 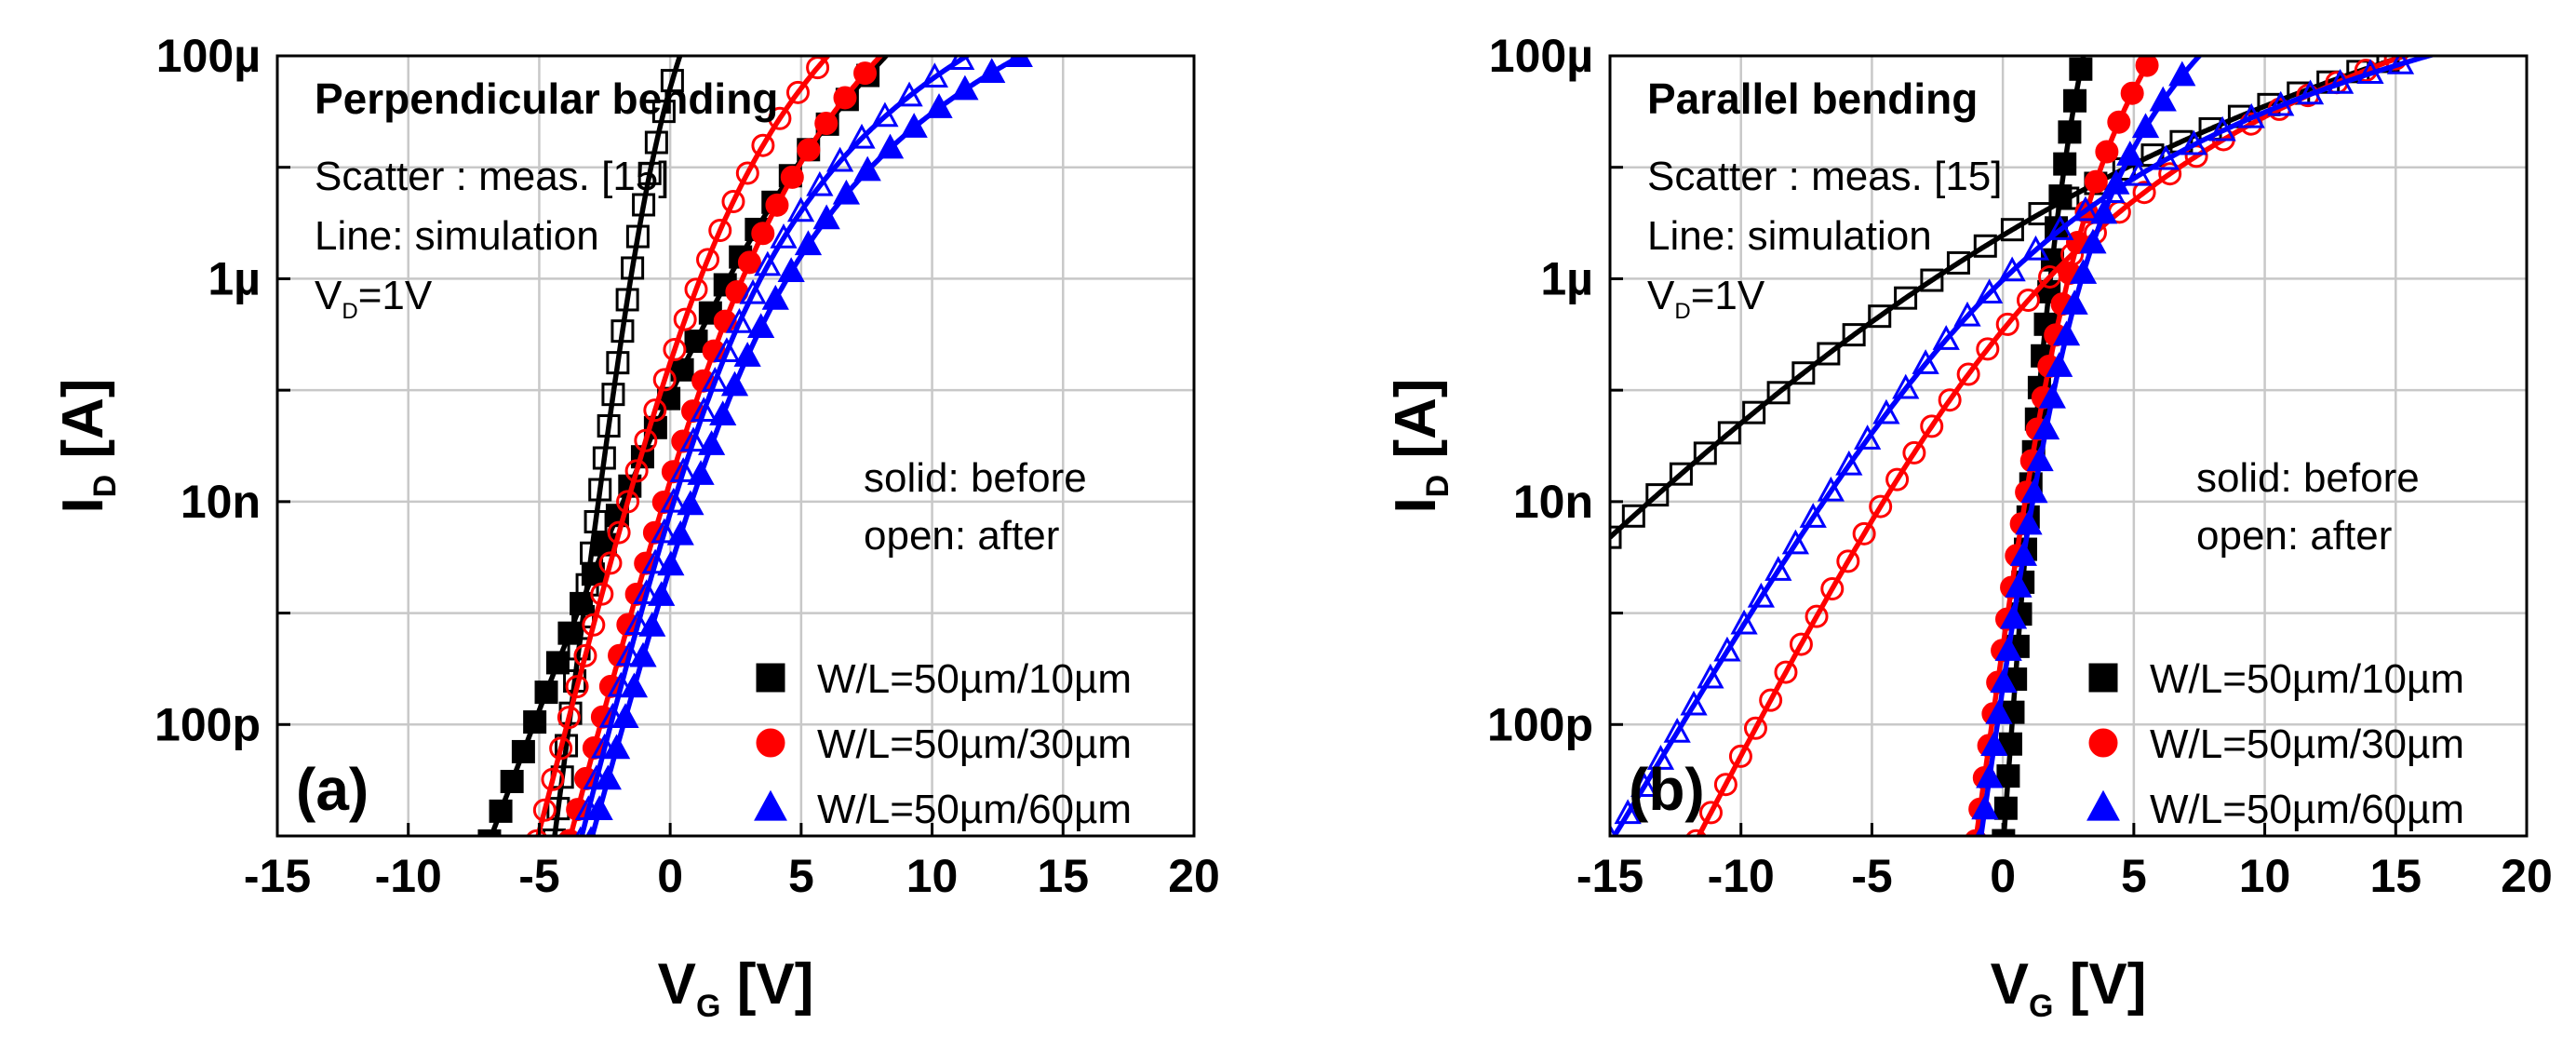 I want to click on measured-series-0-after, so click(x=2005, y=302).